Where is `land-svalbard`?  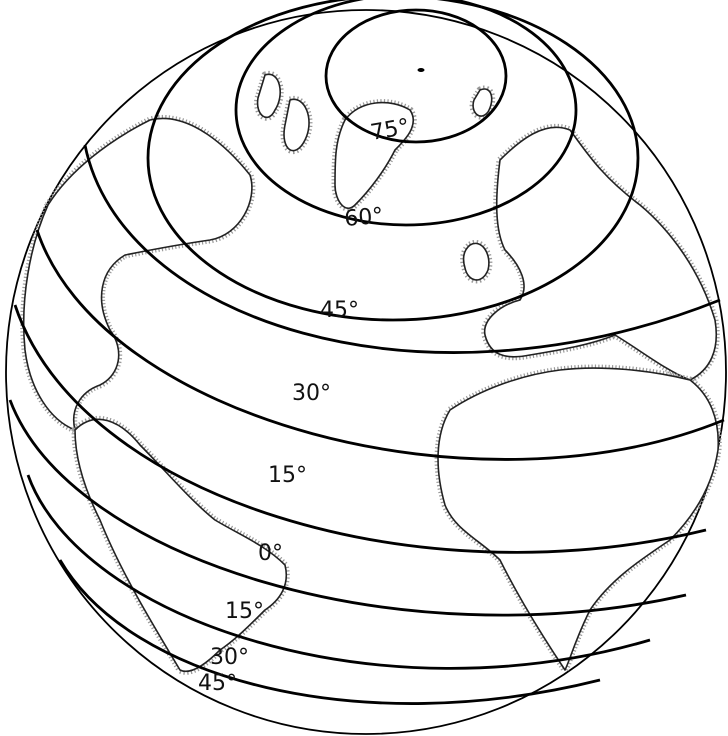
land-svalbard is located at coordinates (482, 102).